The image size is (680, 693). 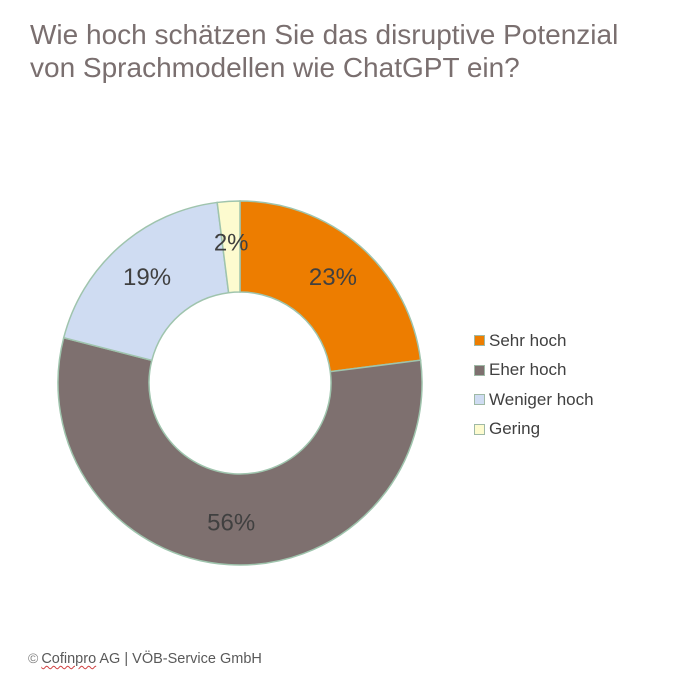 What do you see at coordinates (147, 277) in the screenshot?
I see `data-label-weniger-hoch: 19%` at bounding box center [147, 277].